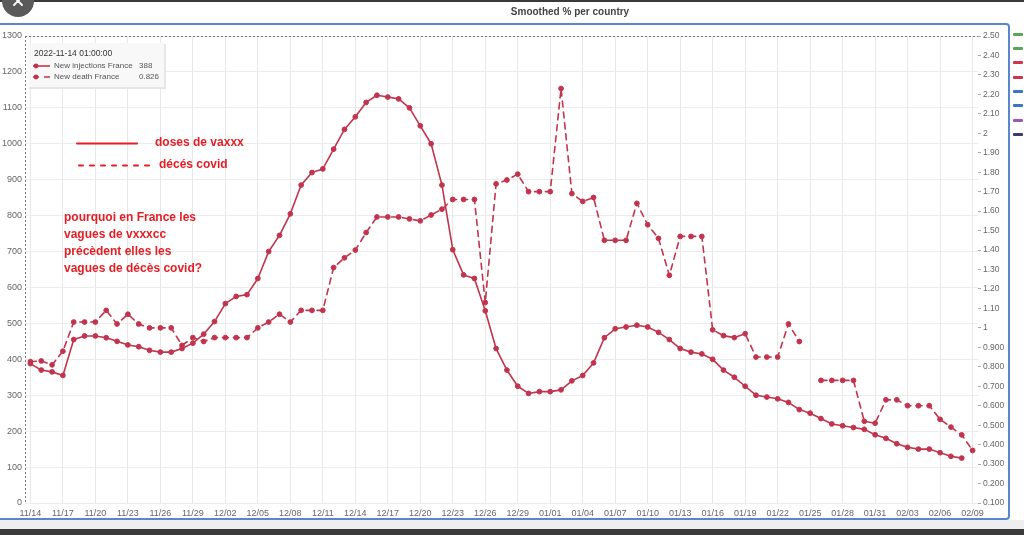 This screenshot has height=535, width=1024. Describe the element at coordinates (258, 512) in the screenshot. I see `x-tick-label: 12/05` at that location.